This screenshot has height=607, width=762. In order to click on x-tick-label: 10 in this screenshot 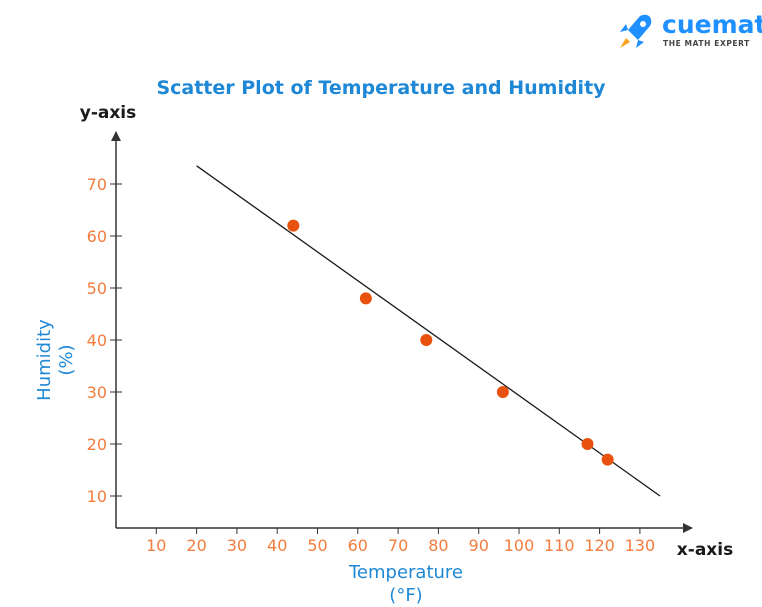, I will do `click(156, 545)`.